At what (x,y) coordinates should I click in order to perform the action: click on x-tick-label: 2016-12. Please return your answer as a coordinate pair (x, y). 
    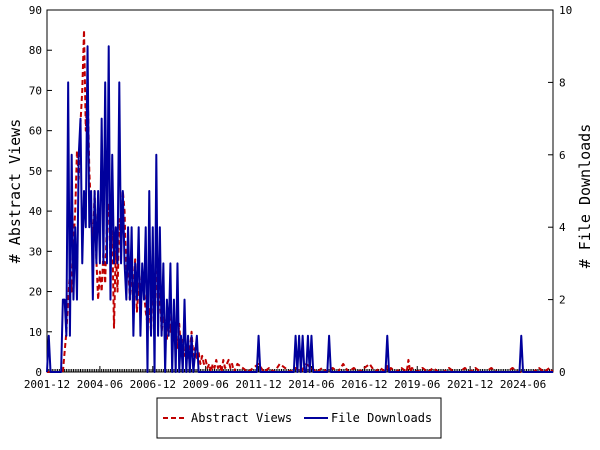
    Looking at the image, I should click on (364, 384).